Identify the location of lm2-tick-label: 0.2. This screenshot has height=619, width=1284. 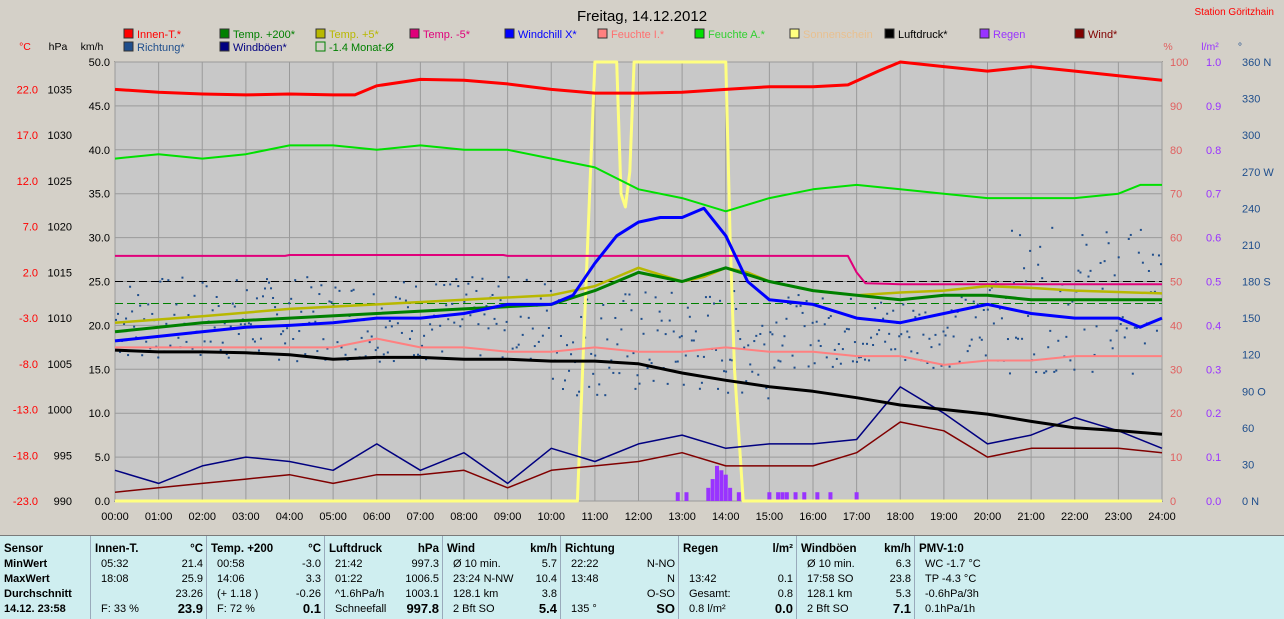
(1213, 414).